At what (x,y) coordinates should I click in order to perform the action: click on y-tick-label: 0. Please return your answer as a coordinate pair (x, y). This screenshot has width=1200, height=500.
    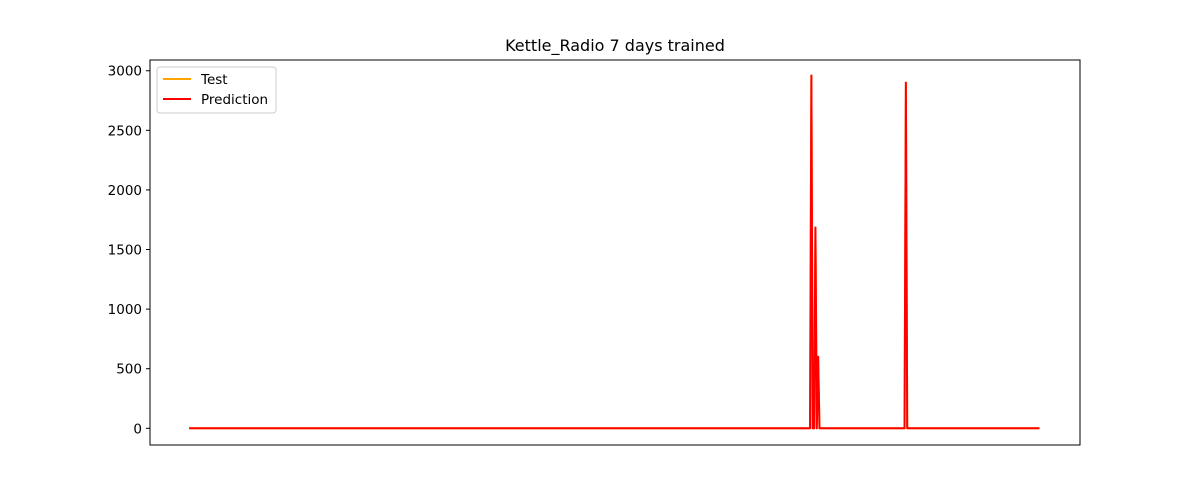
    Looking at the image, I should click on (137, 429).